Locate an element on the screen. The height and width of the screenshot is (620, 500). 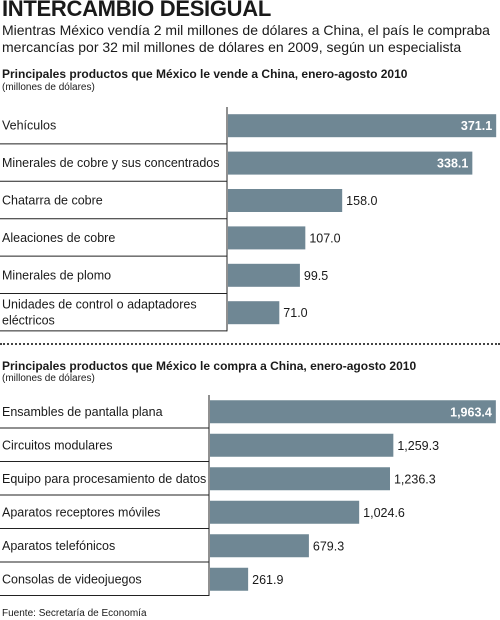
chart-2-category-label: Circuitos modulares is located at coordinates (57, 445).